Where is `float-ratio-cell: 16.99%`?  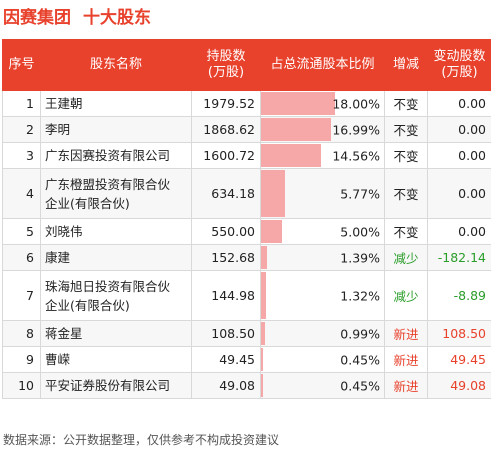 float-ratio-cell: 16.99% is located at coordinates (322, 129).